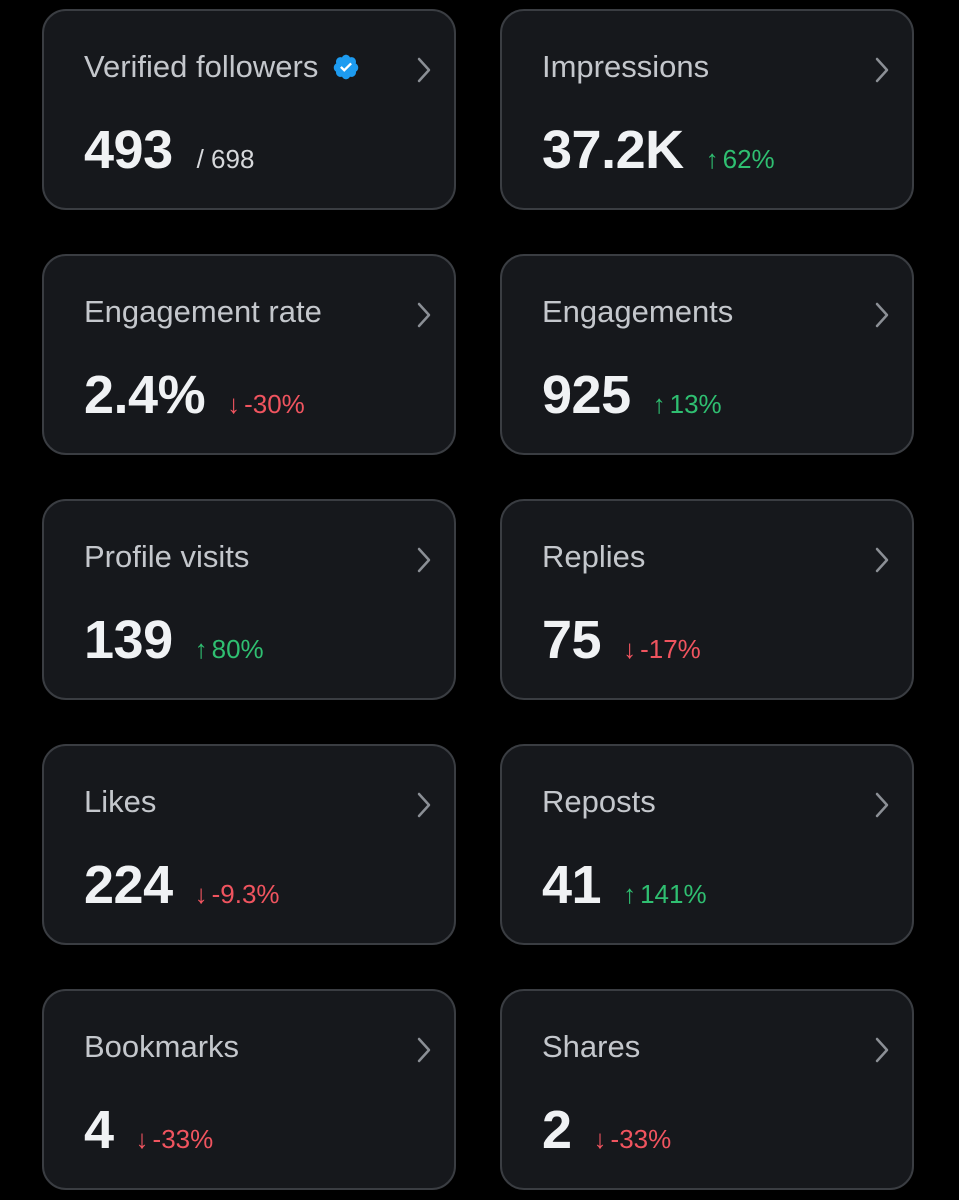  What do you see at coordinates (670, 649) in the screenshot?
I see `metric-change-value: -17%` at bounding box center [670, 649].